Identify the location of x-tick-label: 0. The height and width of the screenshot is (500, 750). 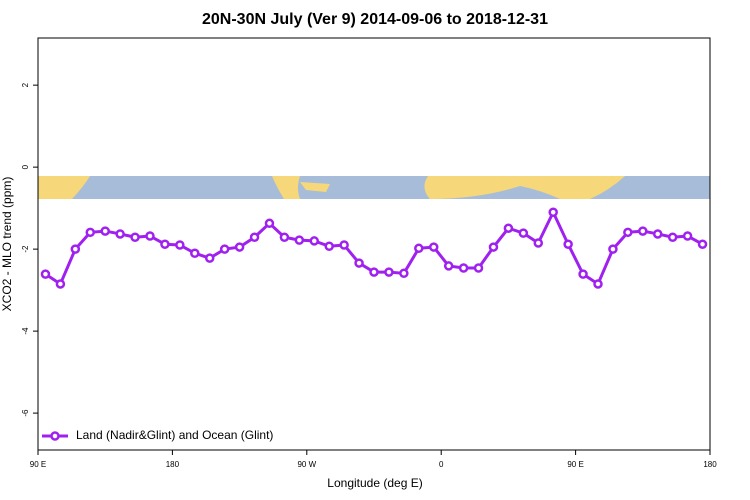
(441, 464).